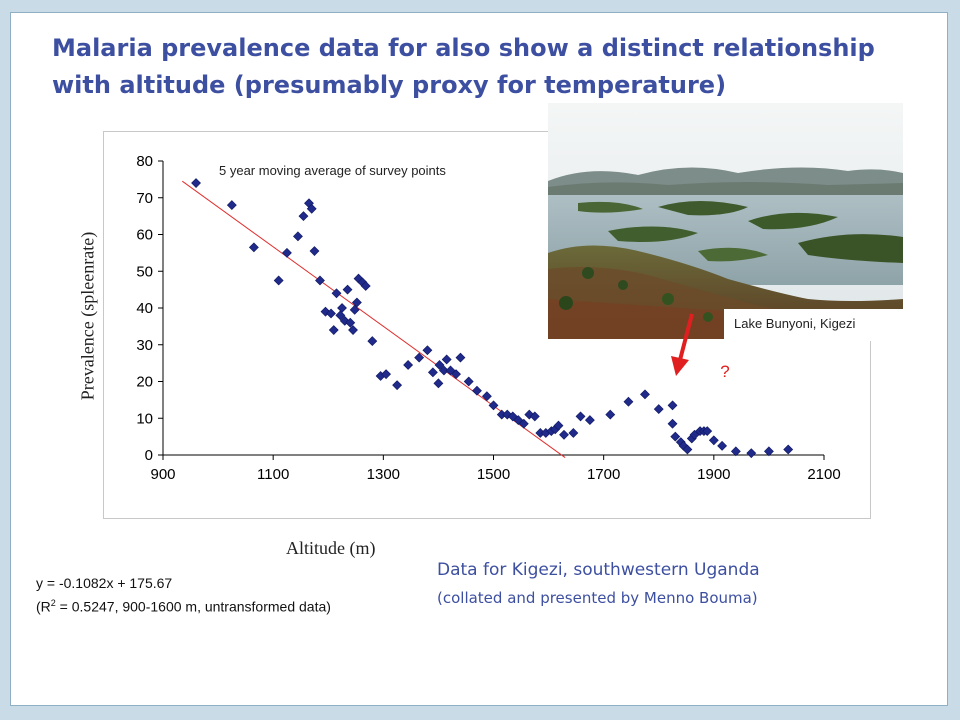  I want to click on y-tick-label: 10, so click(144, 418).